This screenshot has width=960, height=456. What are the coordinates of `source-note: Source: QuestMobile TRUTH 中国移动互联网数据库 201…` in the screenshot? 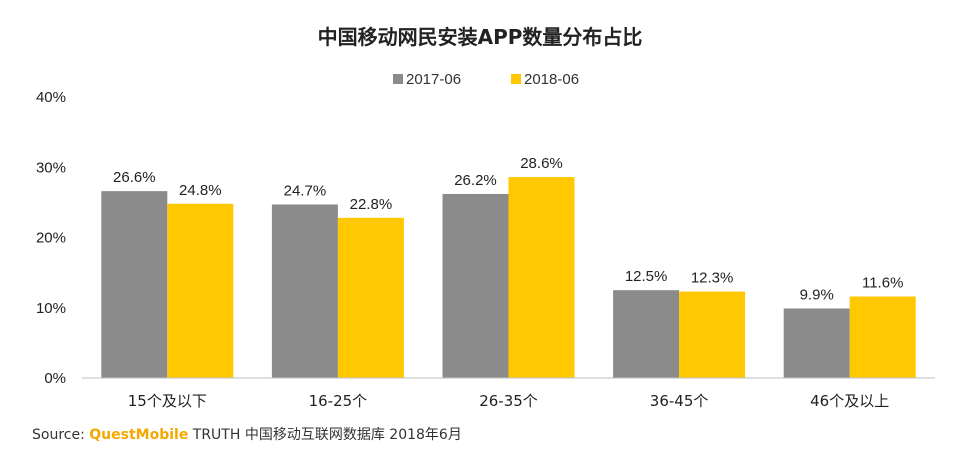 It's located at (247, 434).